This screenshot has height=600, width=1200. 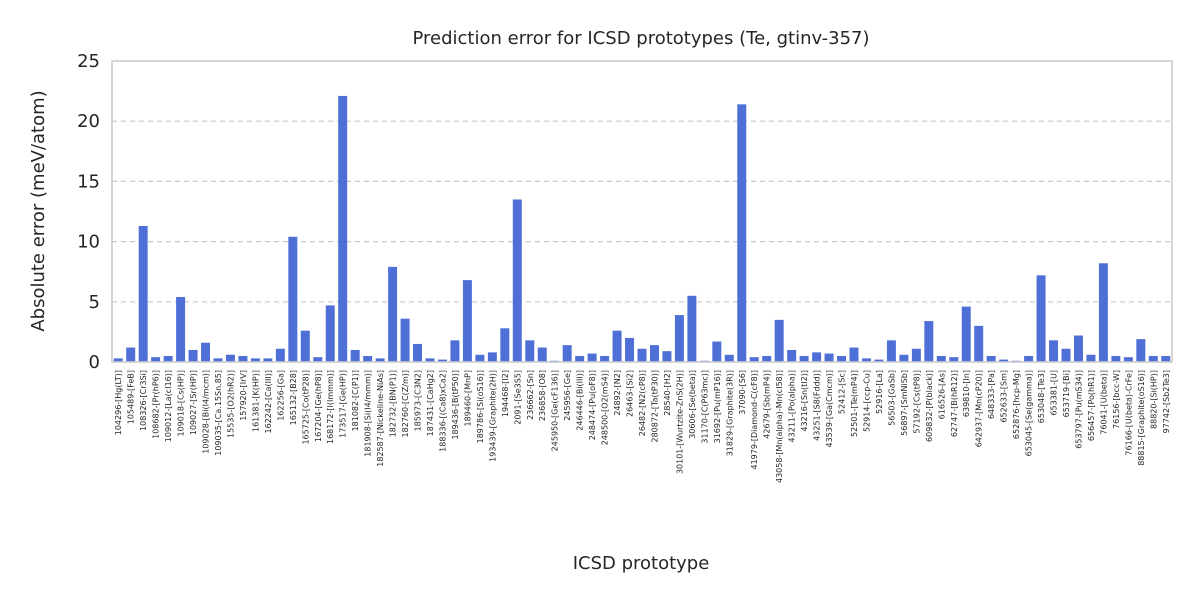 What do you see at coordinates (442, 411) in the screenshot?
I see `x-tick-label: 188336-[(Ca8)xCa2]` at bounding box center [442, 411].